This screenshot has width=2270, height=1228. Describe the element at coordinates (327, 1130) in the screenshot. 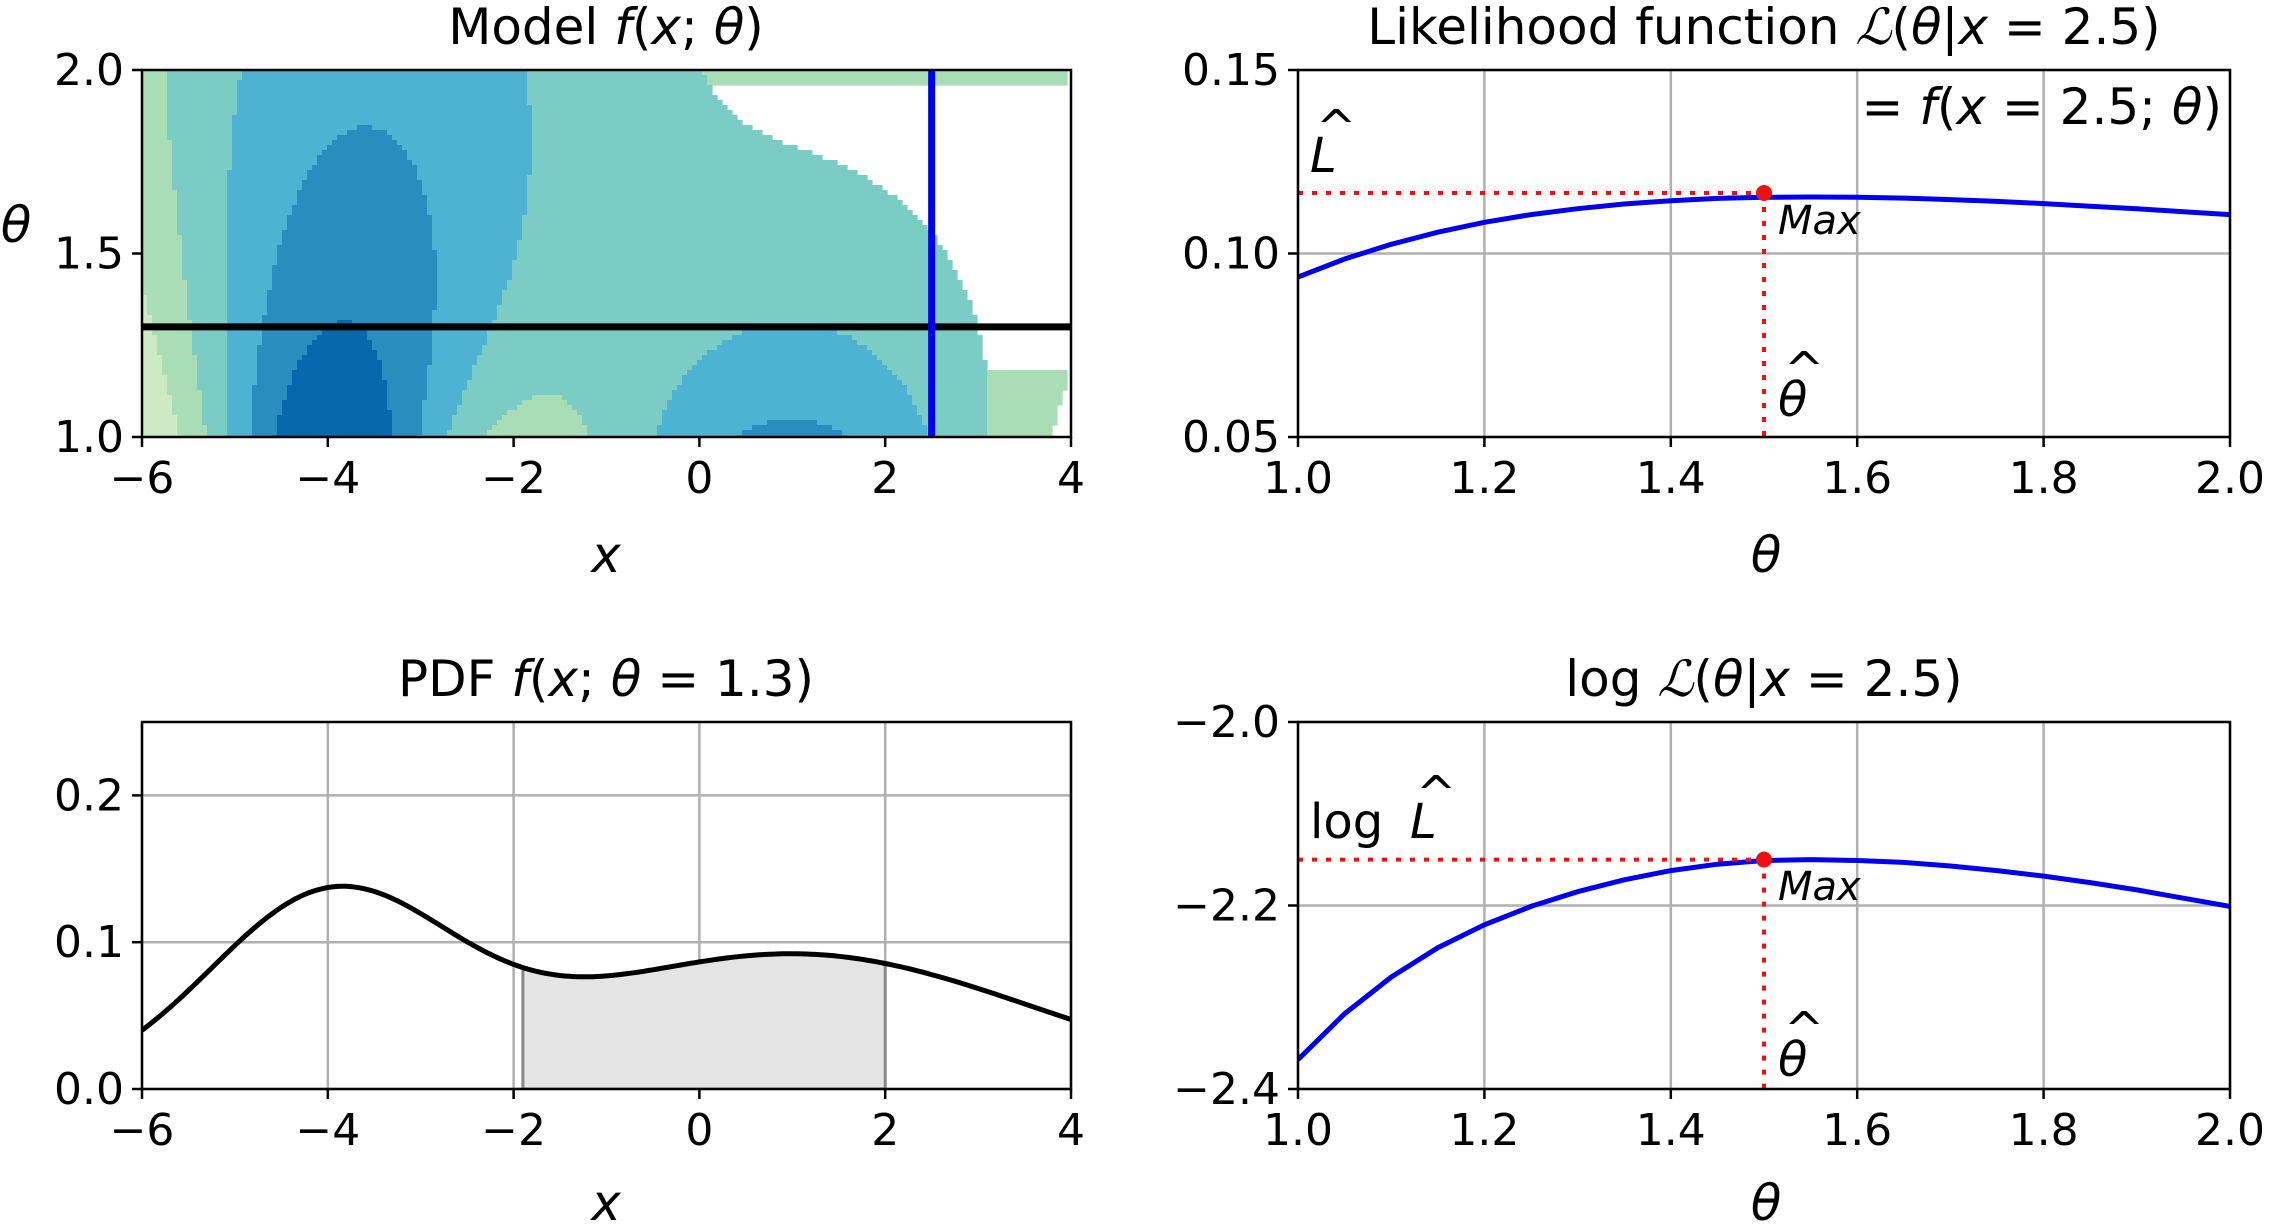

I see `x-tick-label: −4` at that location.